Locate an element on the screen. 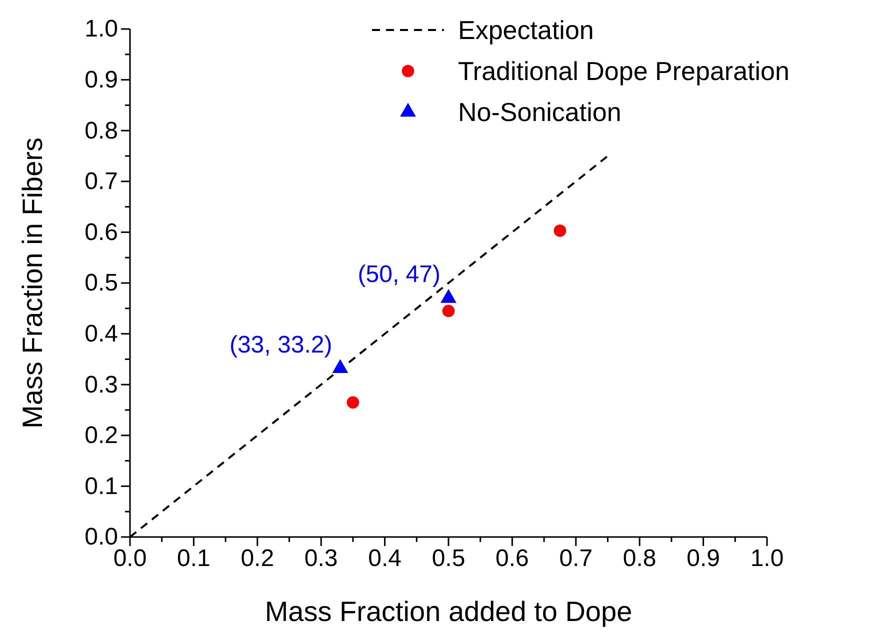  x-tick-label: 0.5 is located at coordinates (449, 558).